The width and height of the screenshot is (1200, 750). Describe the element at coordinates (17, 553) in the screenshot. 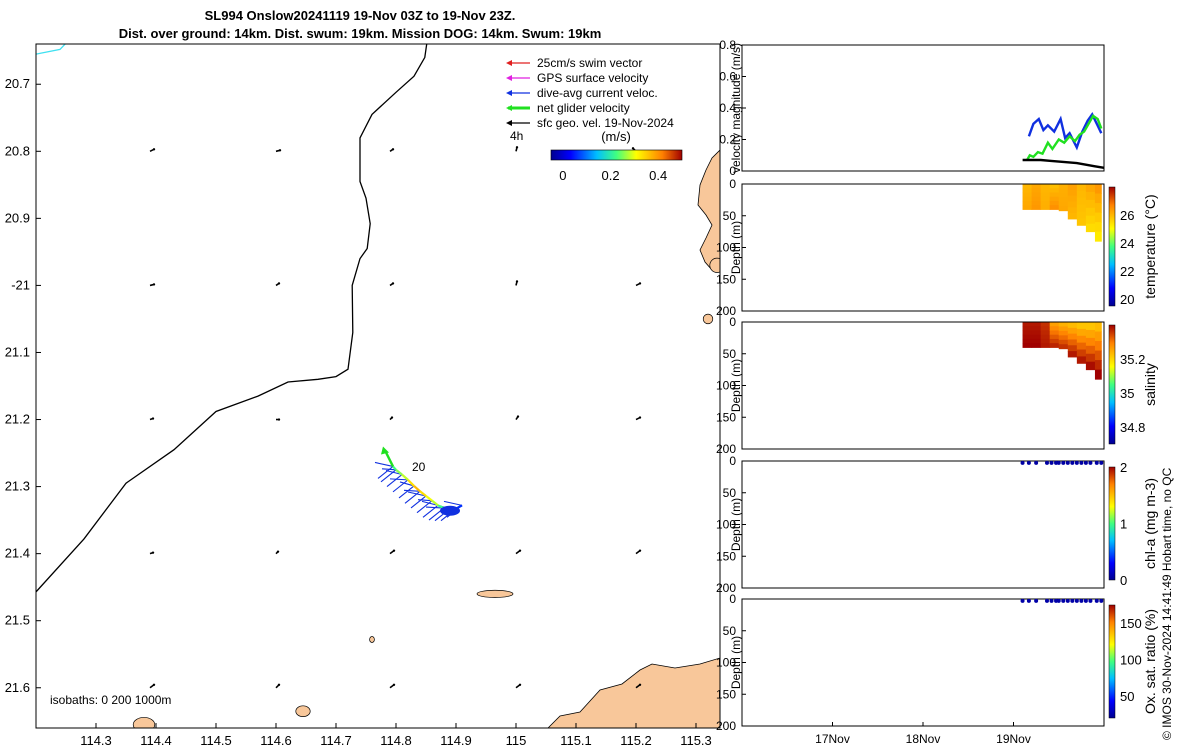

I see `map-y-tick-label-7: 21.4` at that location.